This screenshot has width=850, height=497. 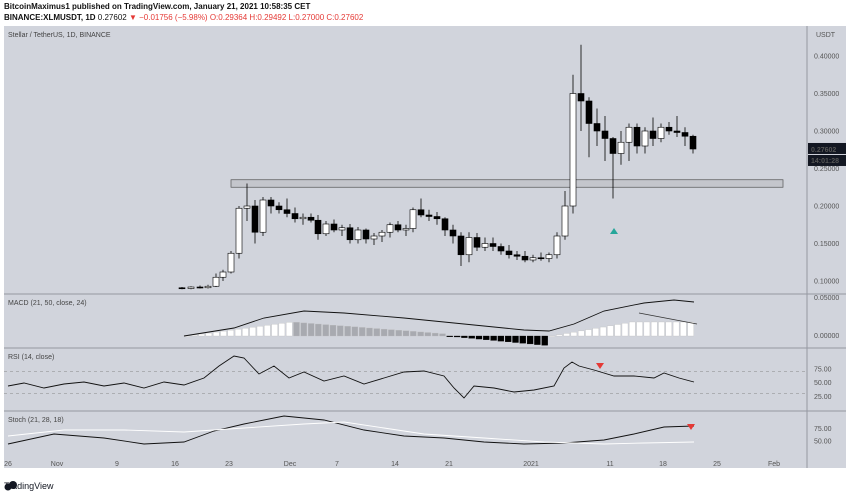 What do you see at coordinates (8, 464) in the screenshot?
I see `x-tick: 26` at bounding box center [8, 464].